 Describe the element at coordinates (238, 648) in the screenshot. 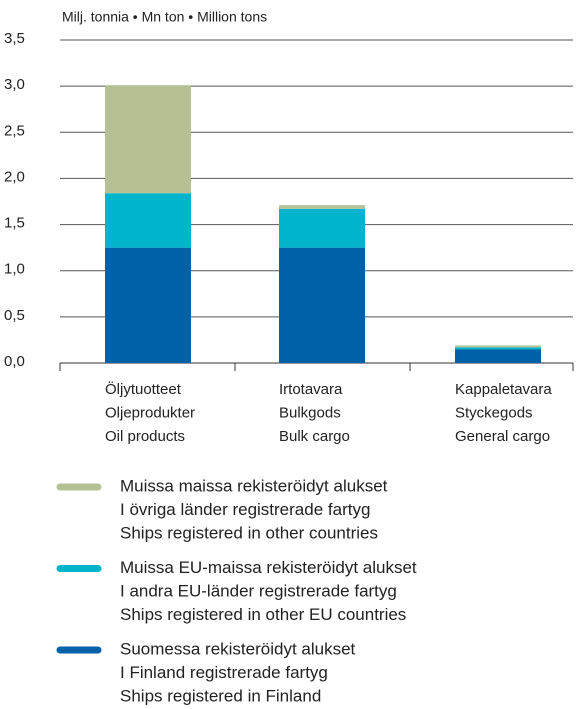

I see `legend-label: Suomessa rekisteröidyt alukset` at that location.